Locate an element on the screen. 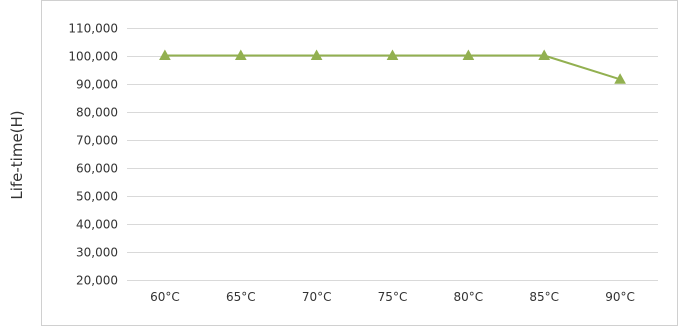 This screenshot has height=327, width=679. x-tick-label: 80°C is located at coordinates (469, 297).